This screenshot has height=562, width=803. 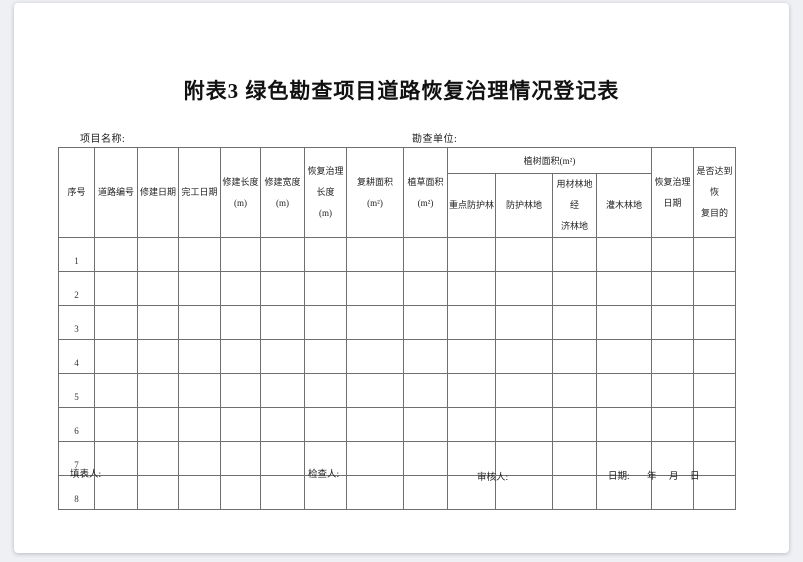 I want to click on row-number-cell: 3, so click(x=76, y=322).